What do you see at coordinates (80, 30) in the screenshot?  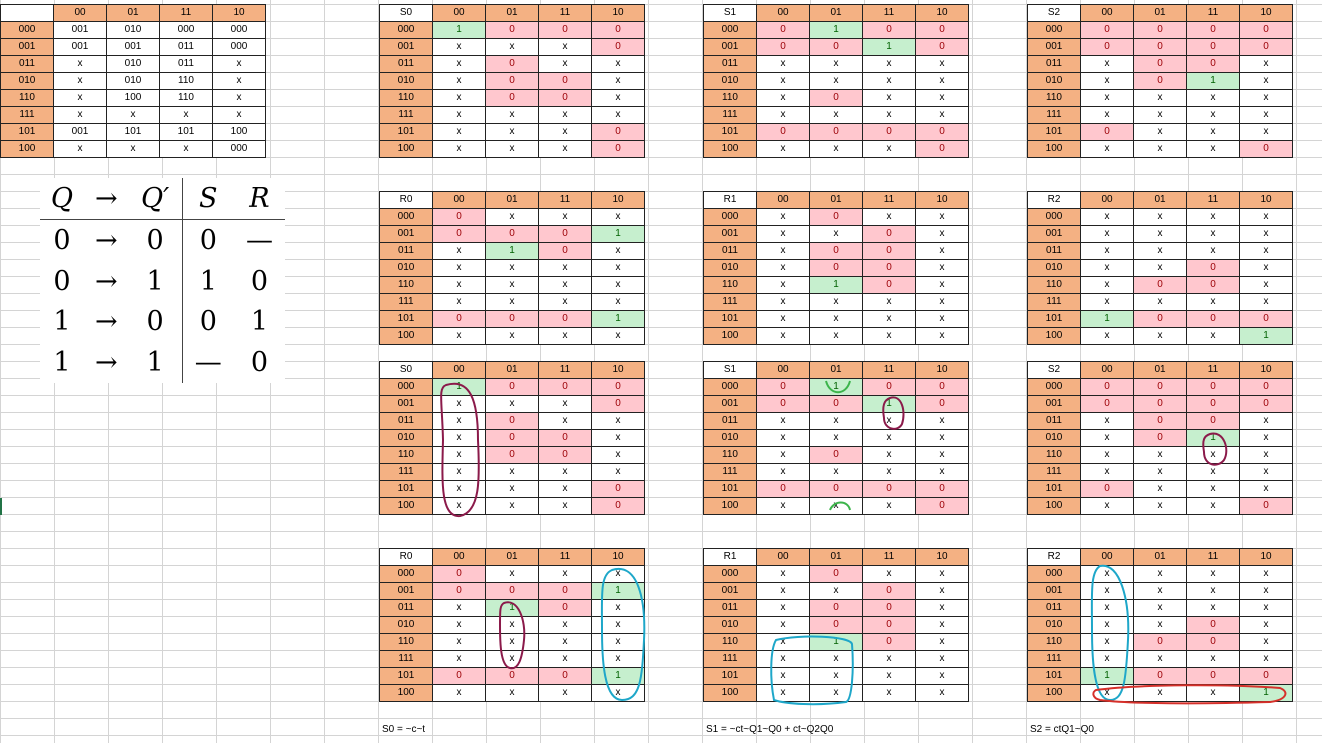 I see `kmap-cell: 001` at bounding box center [80, 30].